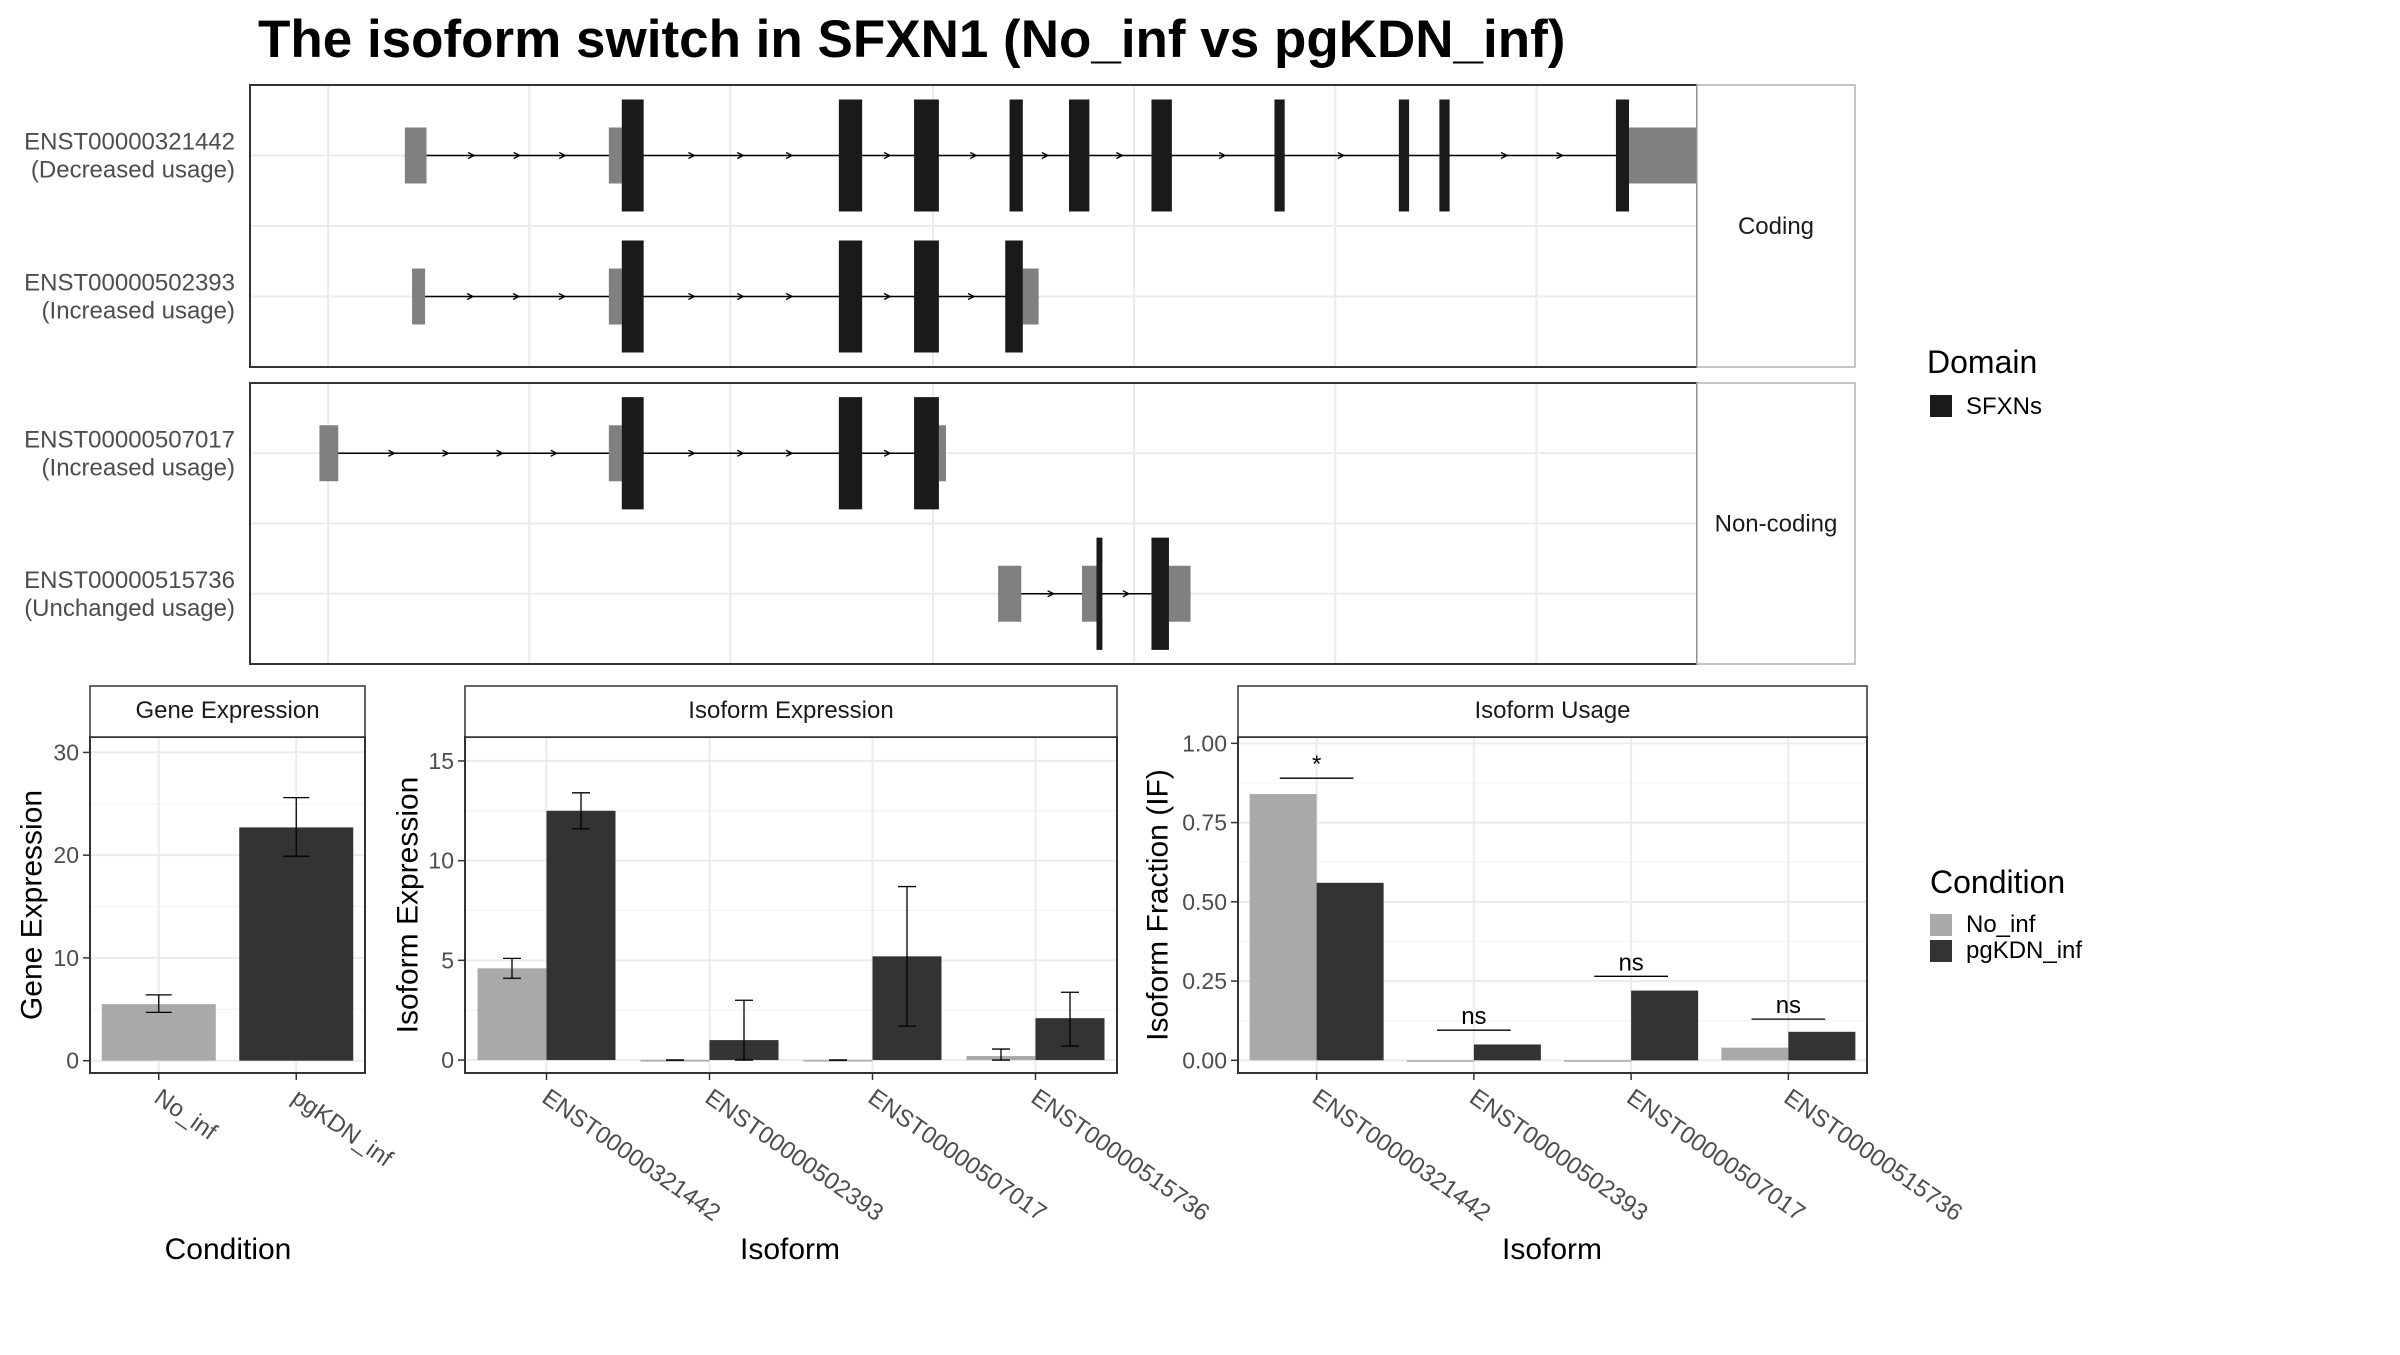 This screenshot has width=2400, height=1355. What do you see at coordinates (129, 580) in the screenshot?
I see `transcript-id-label: ENST00000515736` at bounding box center [129, 580].